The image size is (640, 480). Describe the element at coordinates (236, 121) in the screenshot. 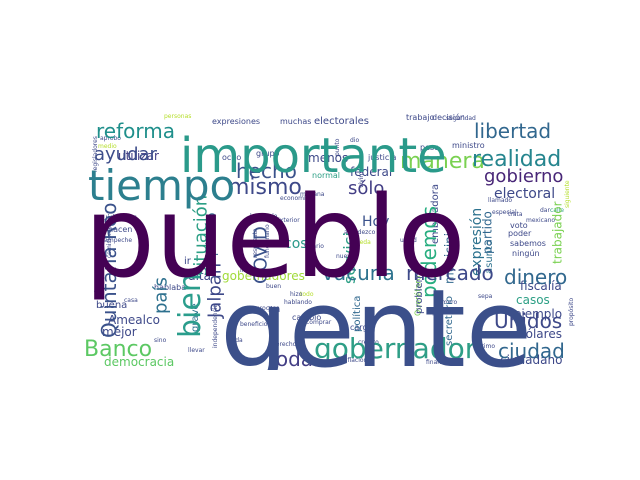

I see `word-58: expresiones` at that location.